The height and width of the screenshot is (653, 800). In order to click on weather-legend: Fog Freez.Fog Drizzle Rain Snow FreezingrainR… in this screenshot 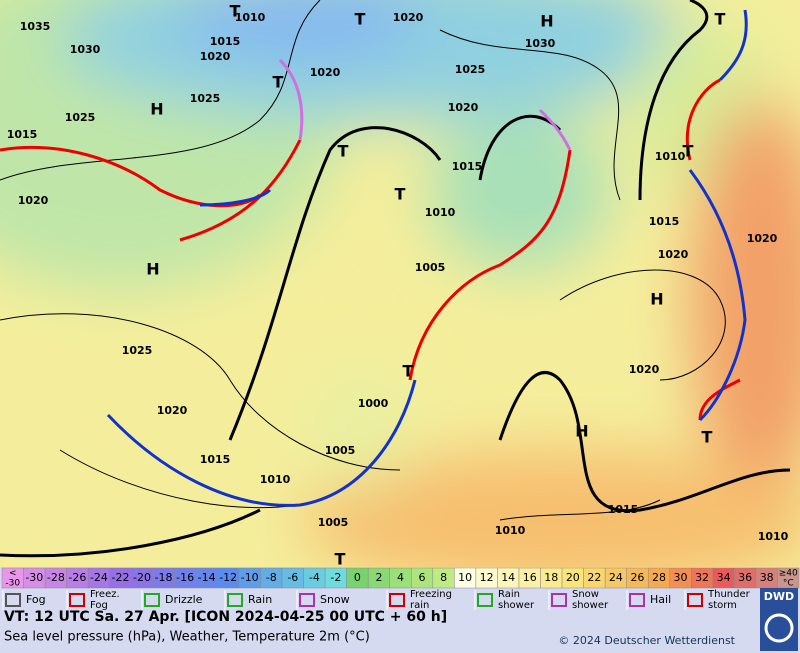, I will do `click(376, 600)`.